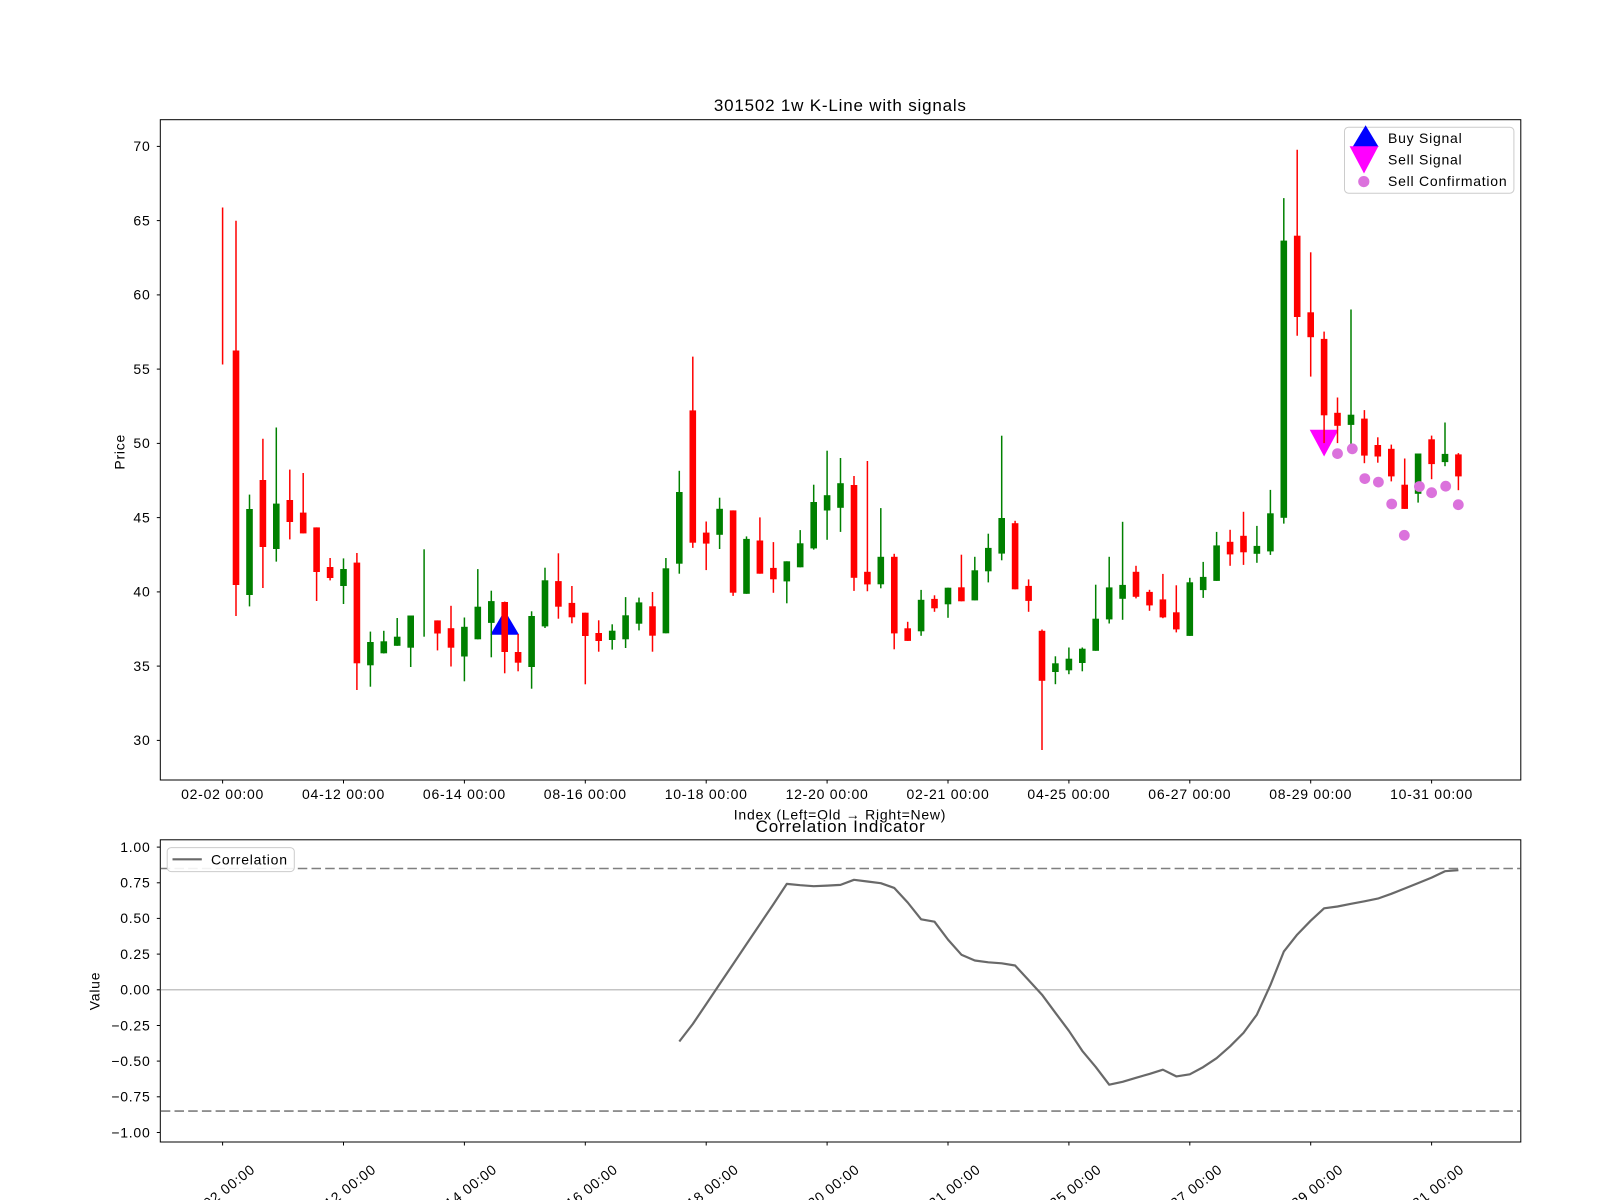 The width and height of the screenshot is (1600, 1200). I want to click on svg-text: Value, so click(95, 991).